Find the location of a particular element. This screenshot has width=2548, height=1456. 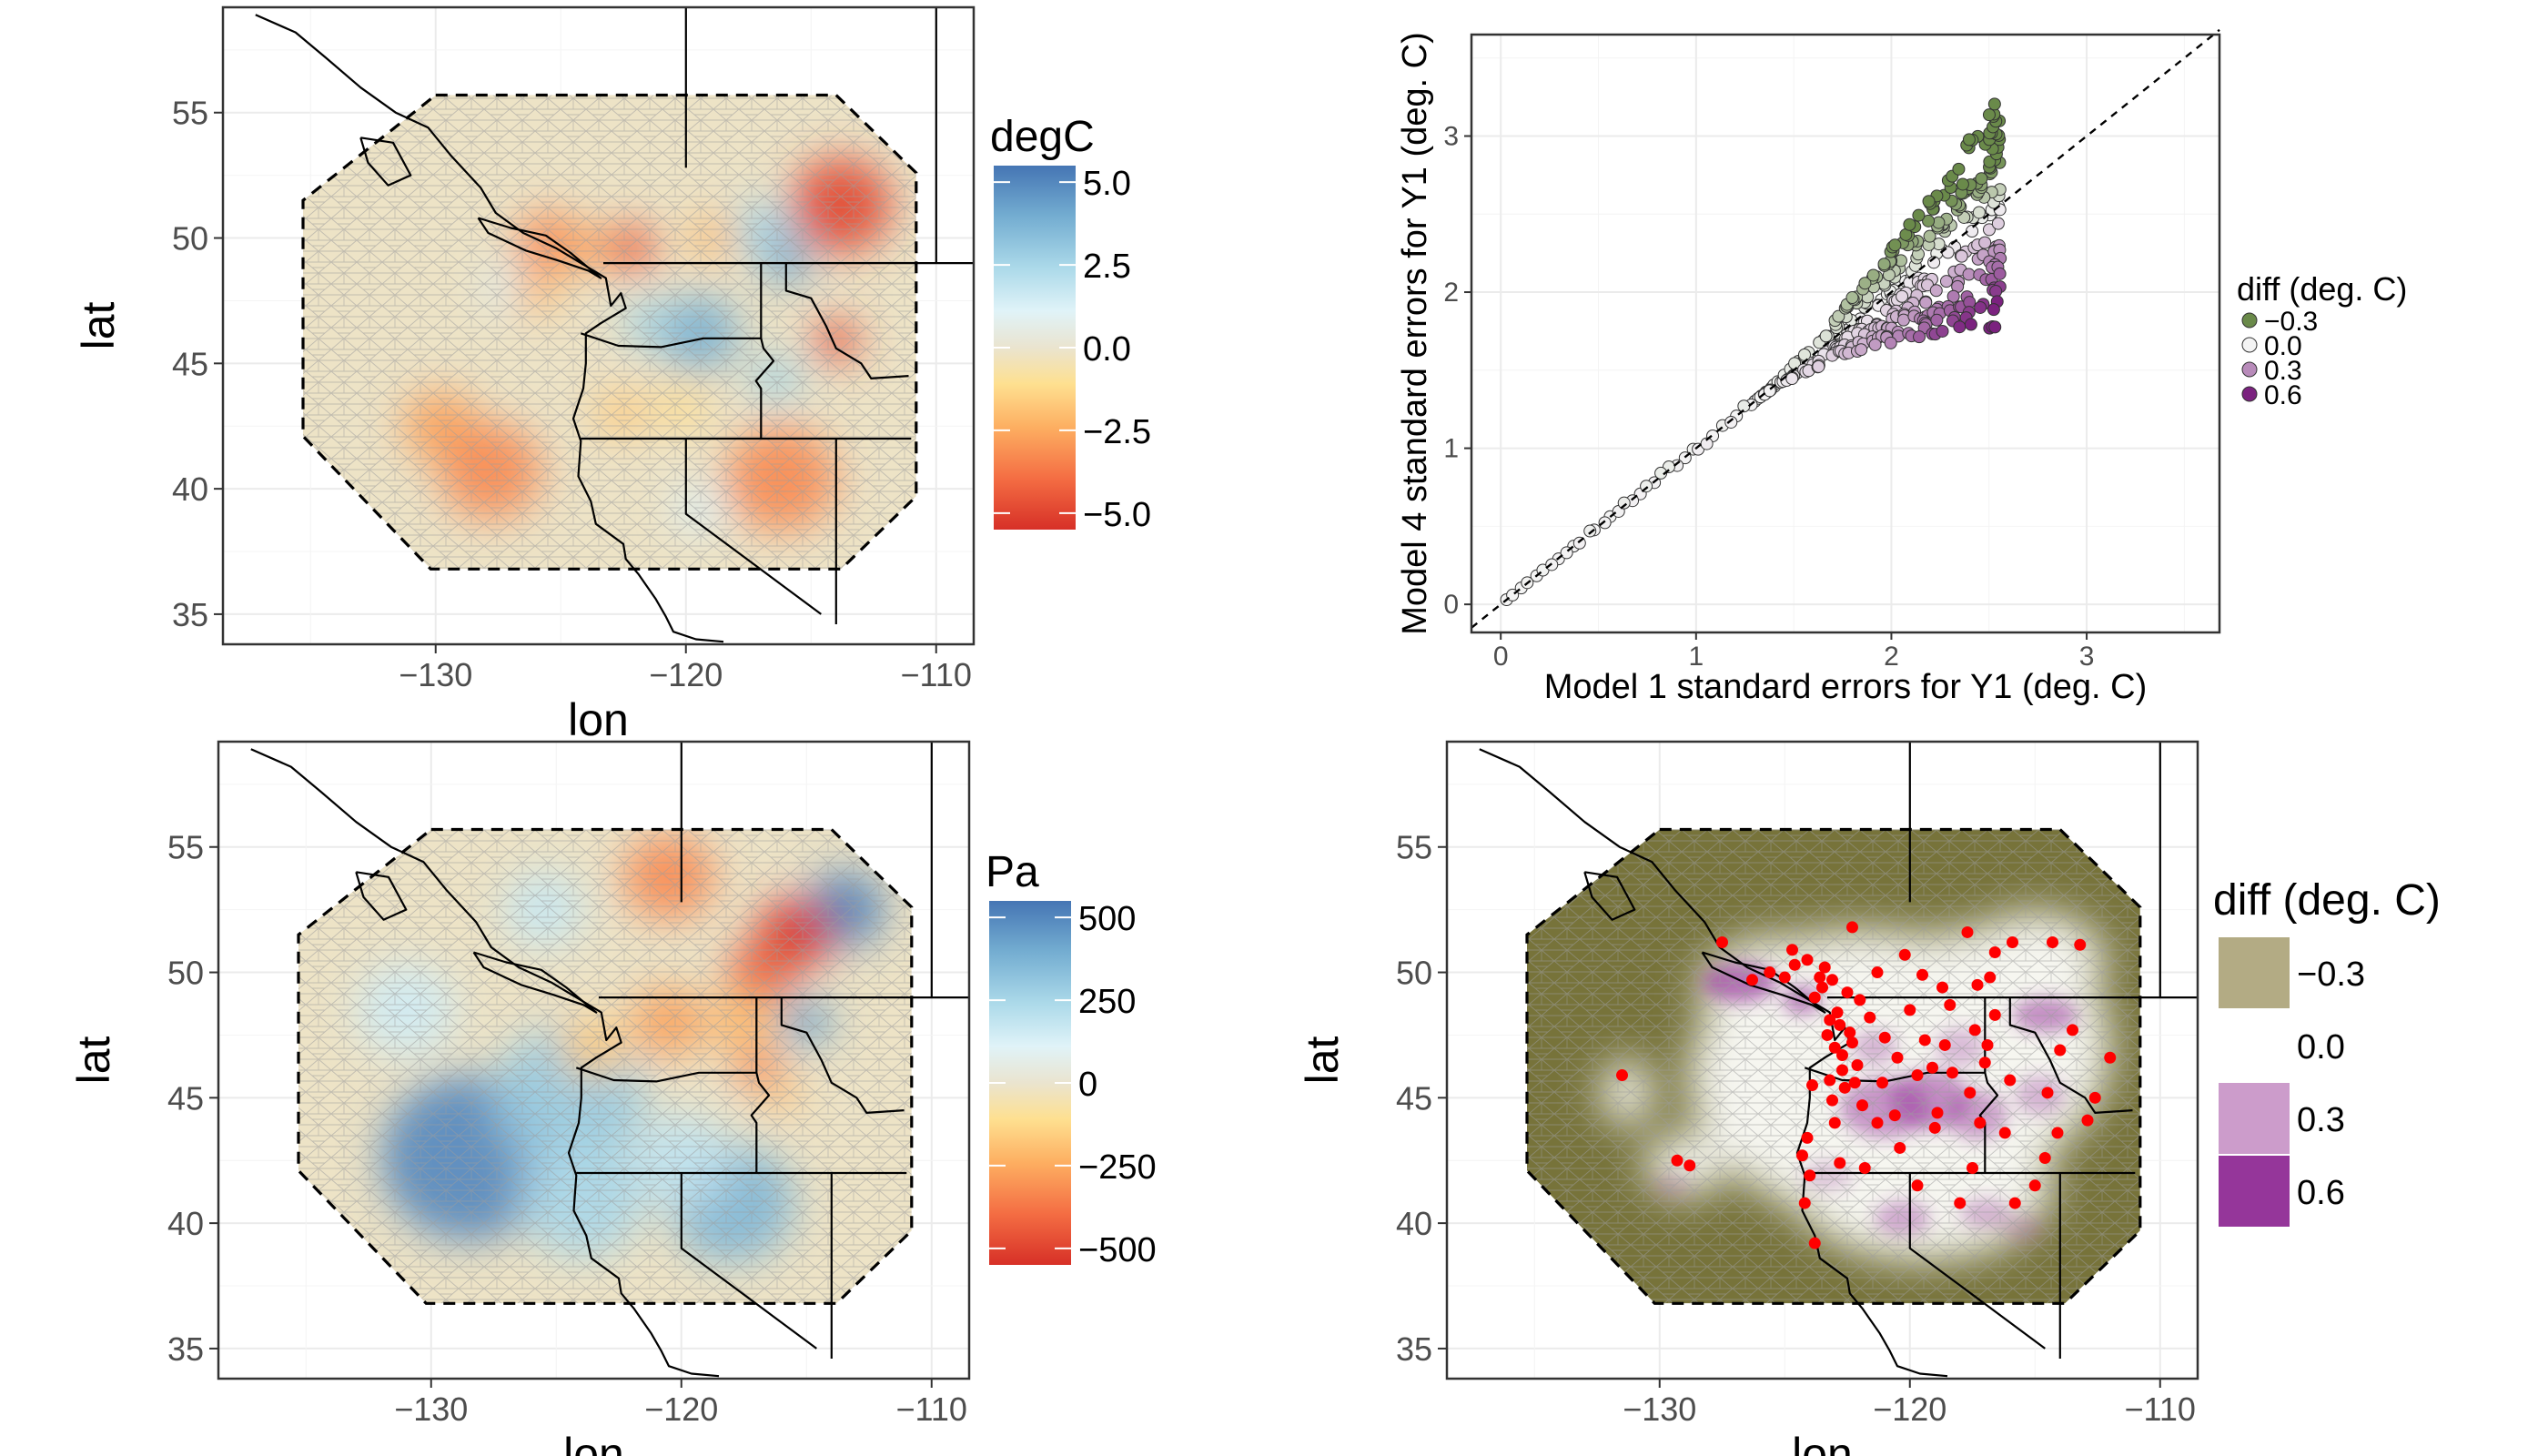

mesh-overlay is located at coordinates (609, 333).